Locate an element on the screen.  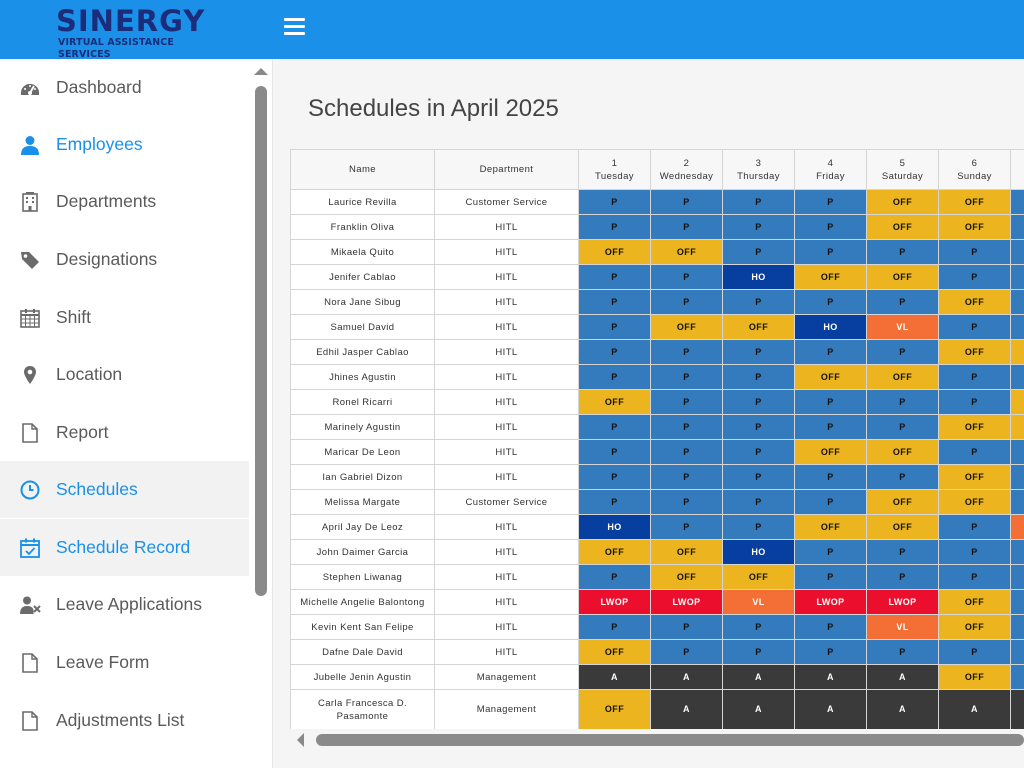
menu-toggle-icon is located at coordinates (294, 27).